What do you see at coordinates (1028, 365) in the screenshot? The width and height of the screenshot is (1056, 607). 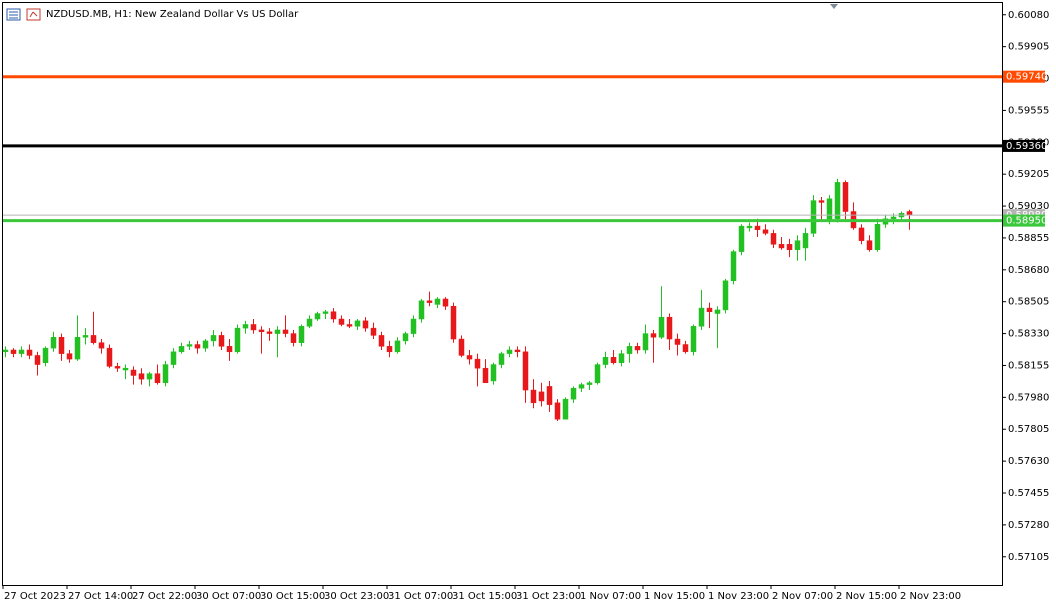 I see `y-tick-label: 0.58155` at bounding box center [1028, 365].